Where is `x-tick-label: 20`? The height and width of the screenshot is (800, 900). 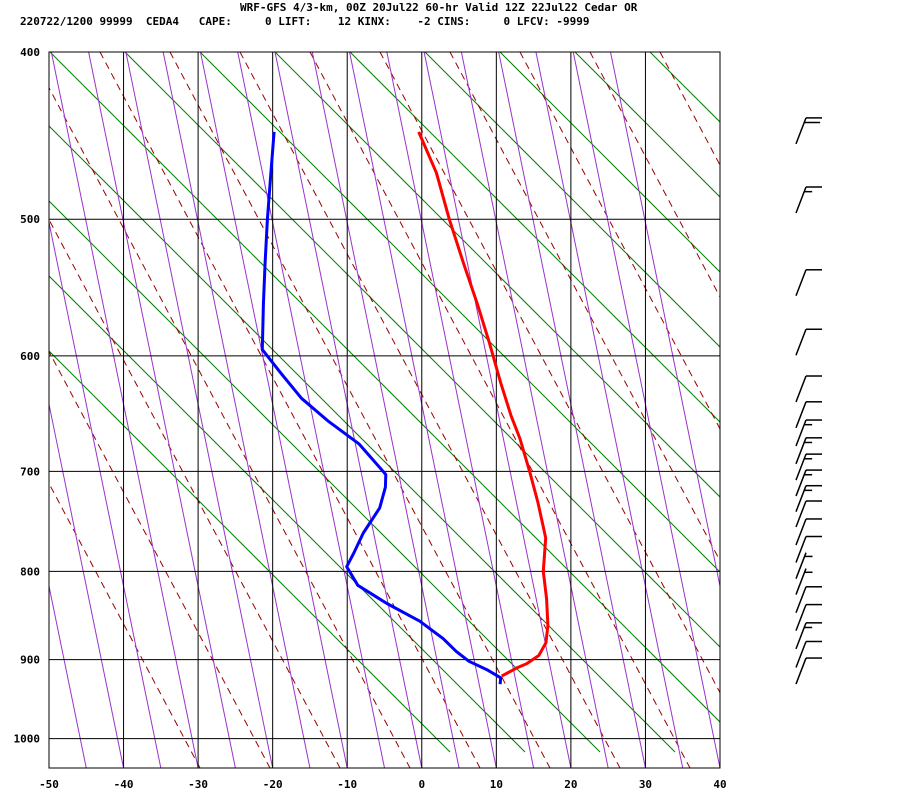
x-tick-label: 20 is located at coordinates (570, 784).